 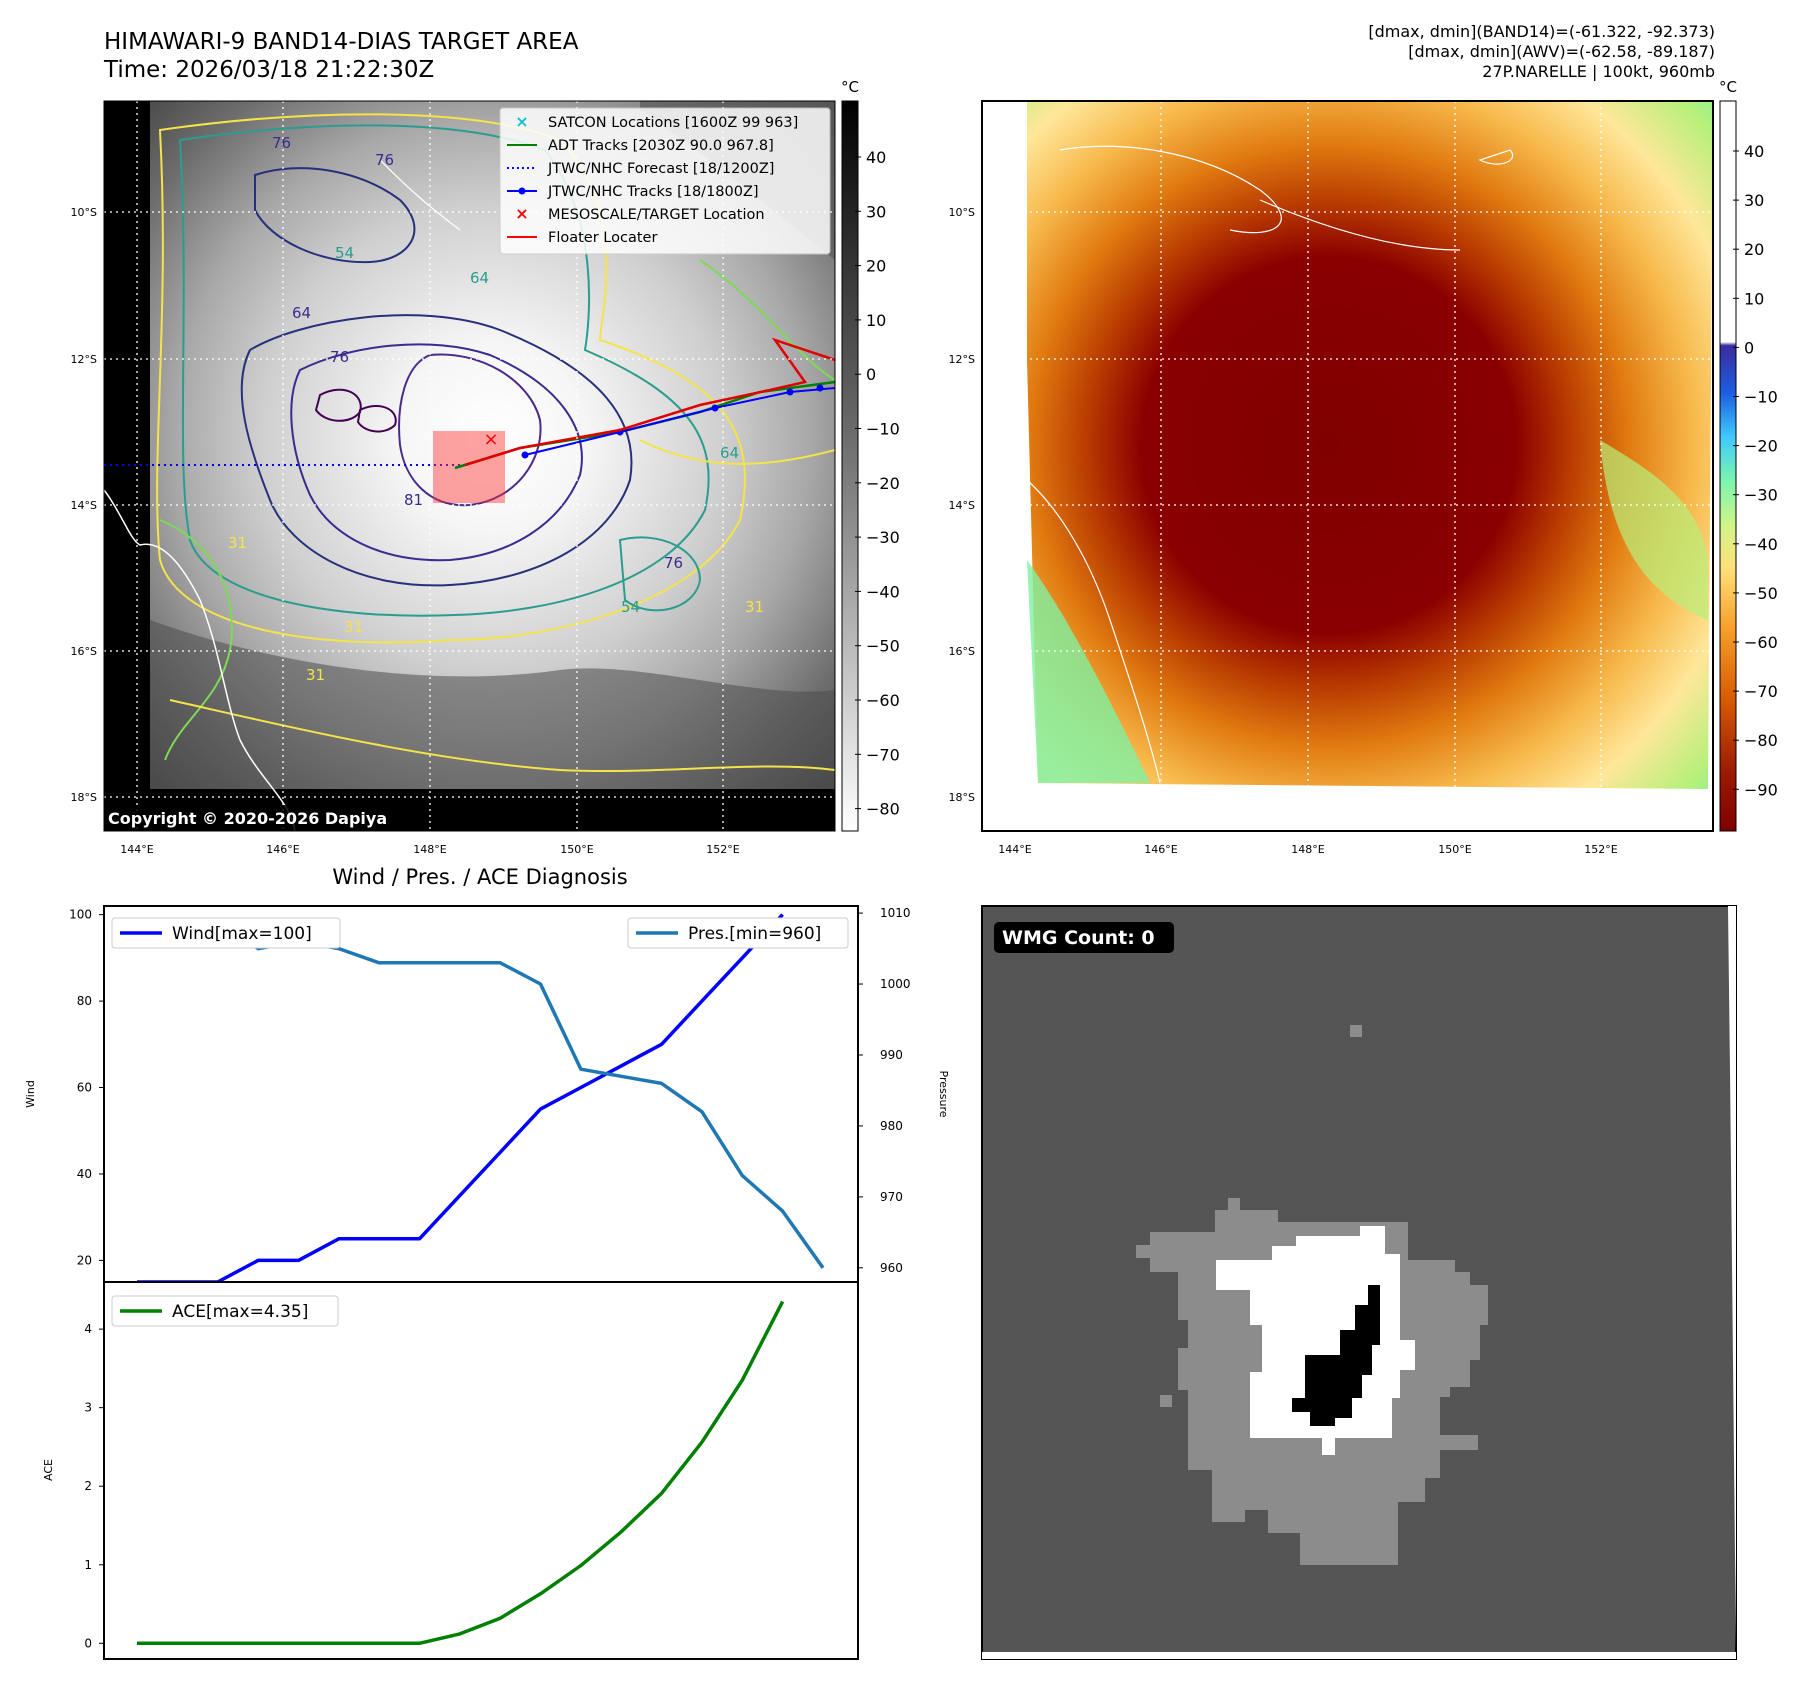 I want to click on mesoscale-box, so click(x=469, y=467).